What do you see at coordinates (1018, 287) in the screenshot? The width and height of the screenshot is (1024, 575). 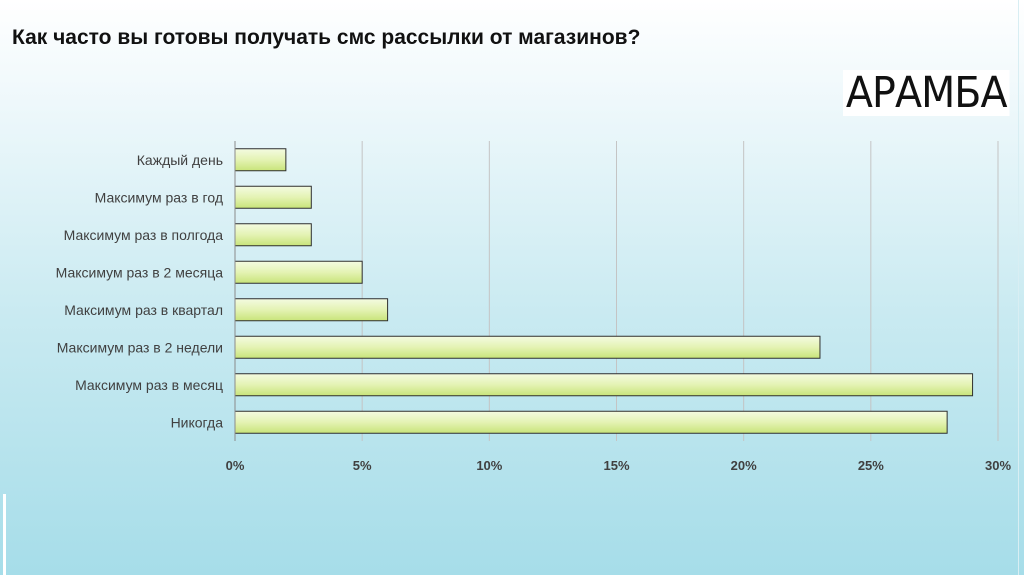 I see `decor-line` at bounding box center [1018, 287].